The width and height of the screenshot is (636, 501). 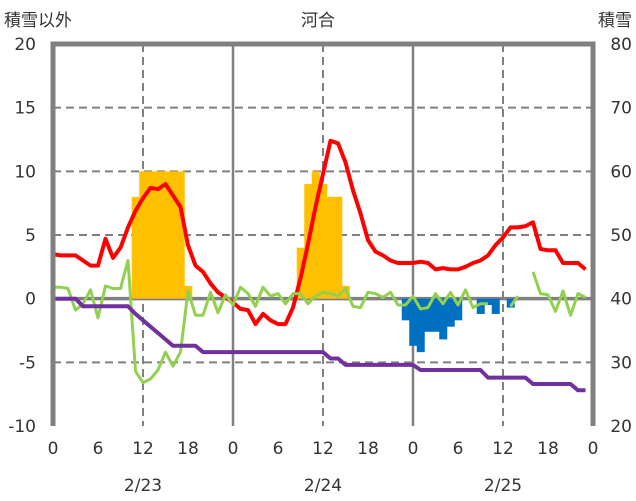 What do you see at coordinates (38, 21) in the screenshot?
I see `left-axis-title: 積雪以外` at bounding box center [38, 21].